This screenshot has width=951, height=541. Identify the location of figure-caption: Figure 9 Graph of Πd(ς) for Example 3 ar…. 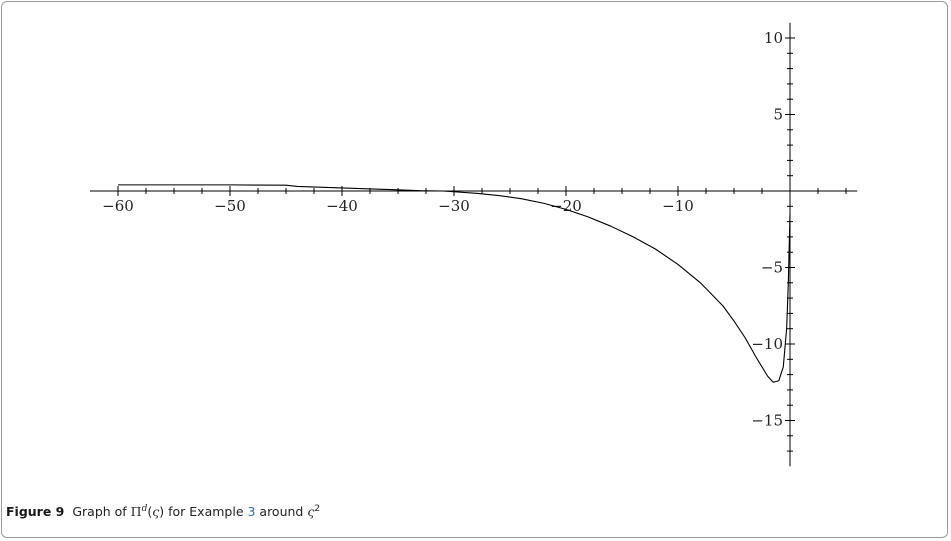
(163, 512).